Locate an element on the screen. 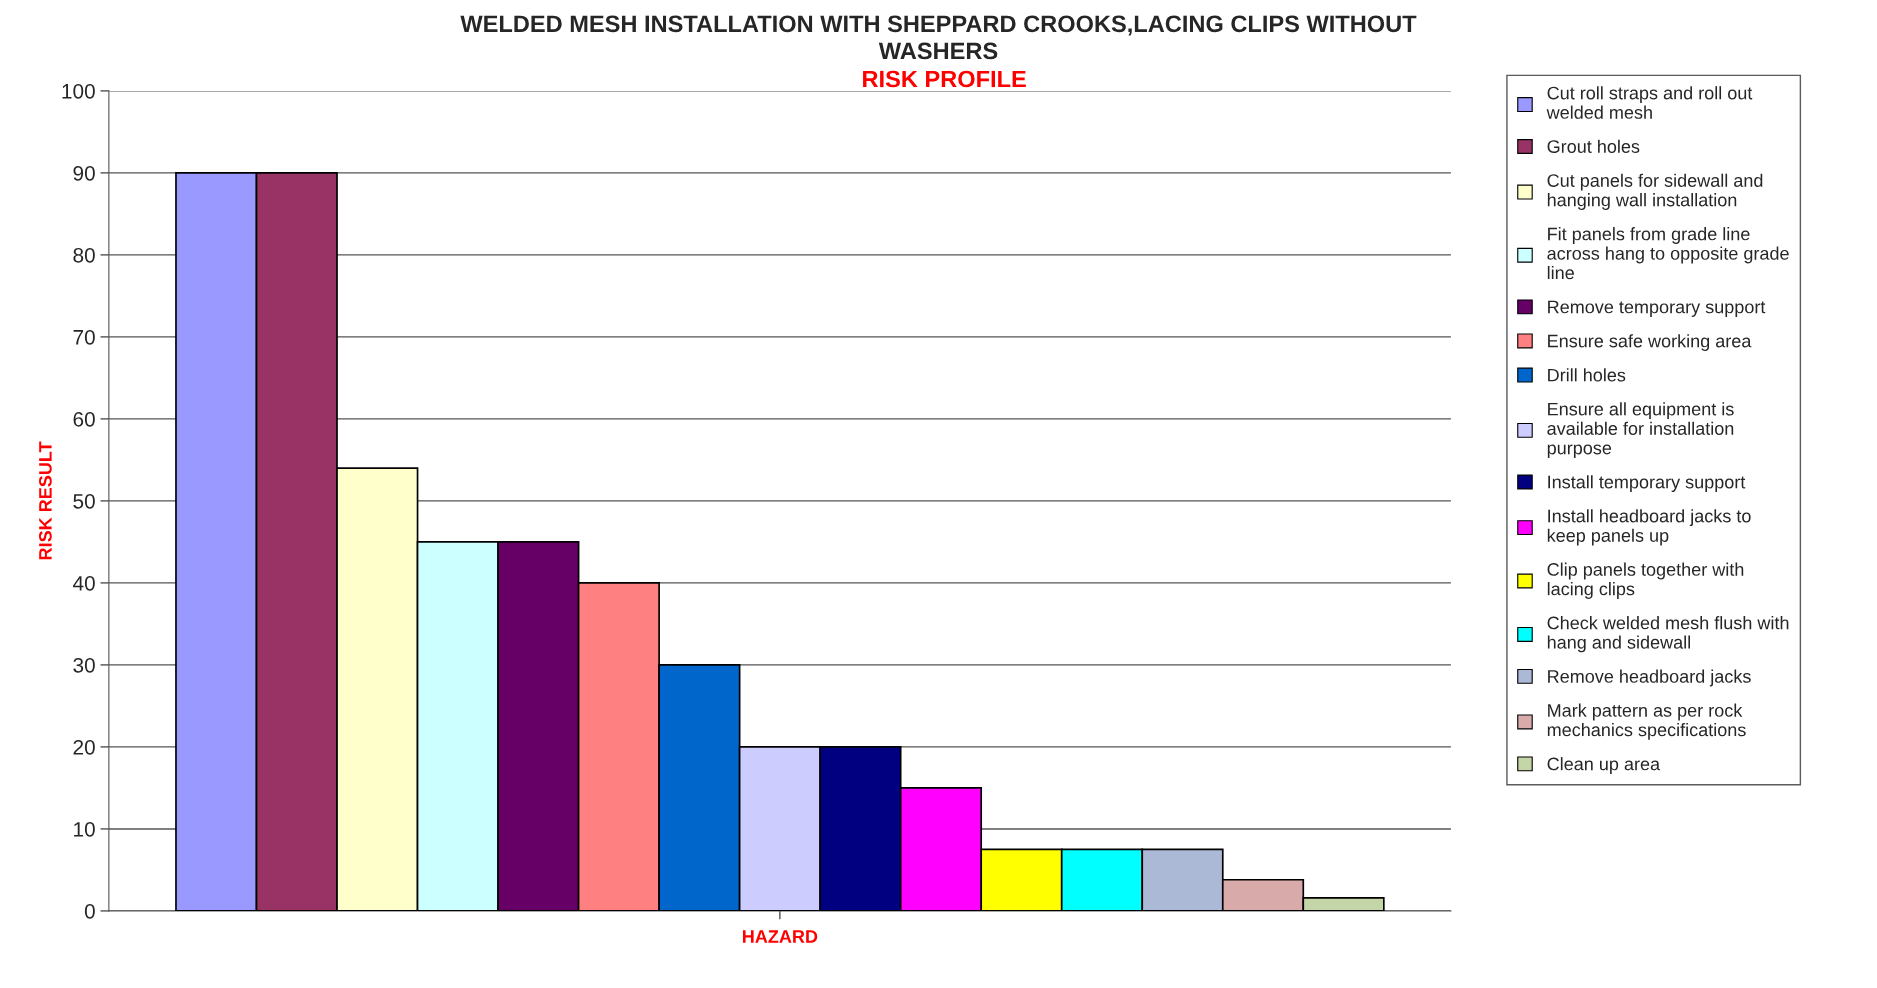  y-tick-label: 70 is located at coordinates (84, 337).